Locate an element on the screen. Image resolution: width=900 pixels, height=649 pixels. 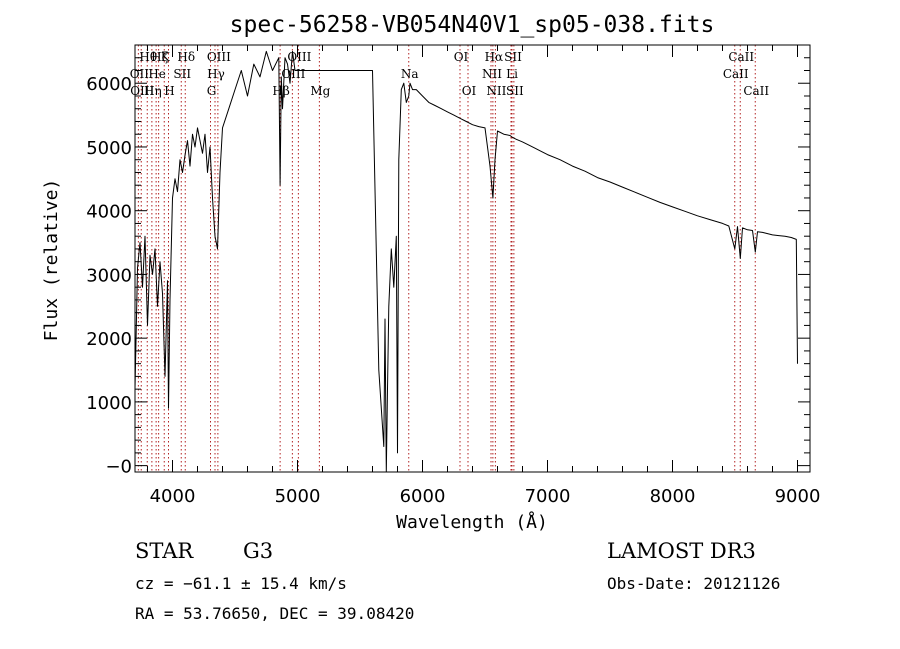
y-axis-label: Flux (relative) is located at coordinates (51, 260).